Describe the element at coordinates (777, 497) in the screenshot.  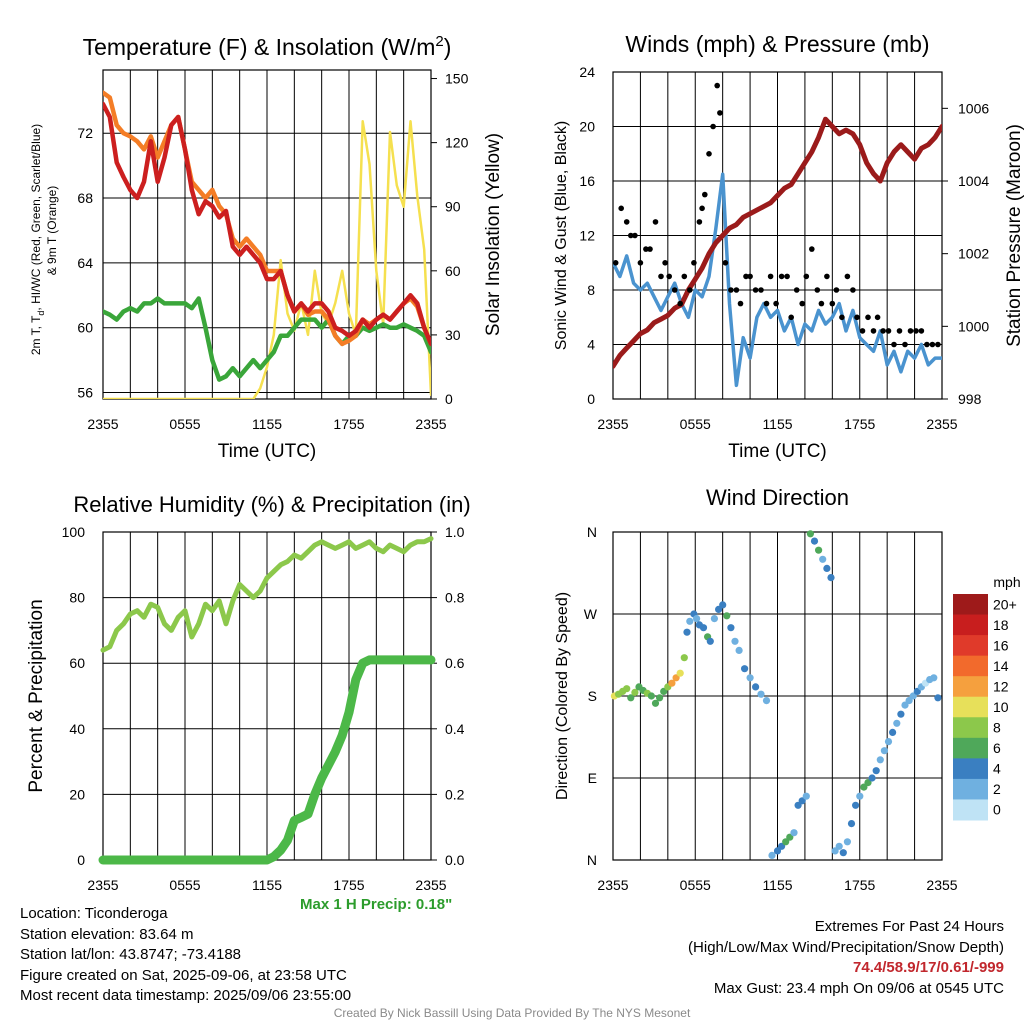
I see `chart-title: Wind Direction` at that location.